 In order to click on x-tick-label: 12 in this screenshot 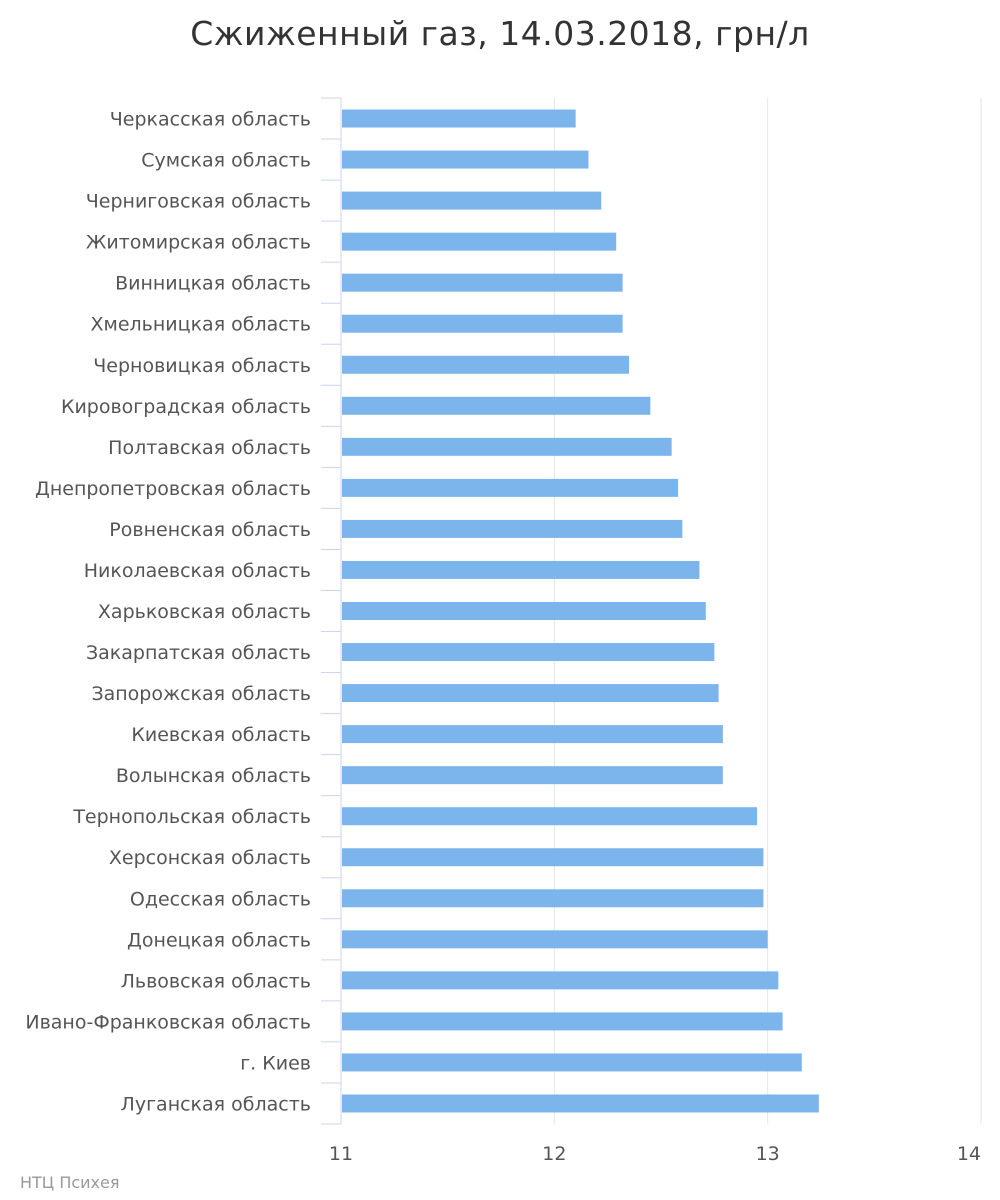, I will do `click(554, 1154)`.